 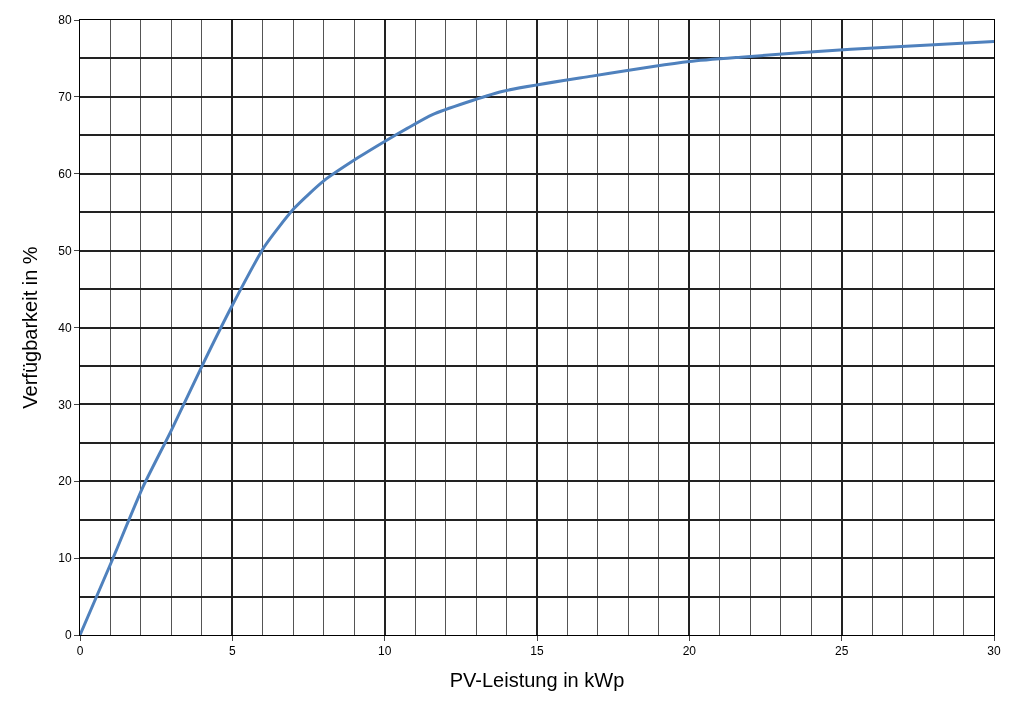 I want to click on y-tick-label: 50, so click(x=65, y=250).